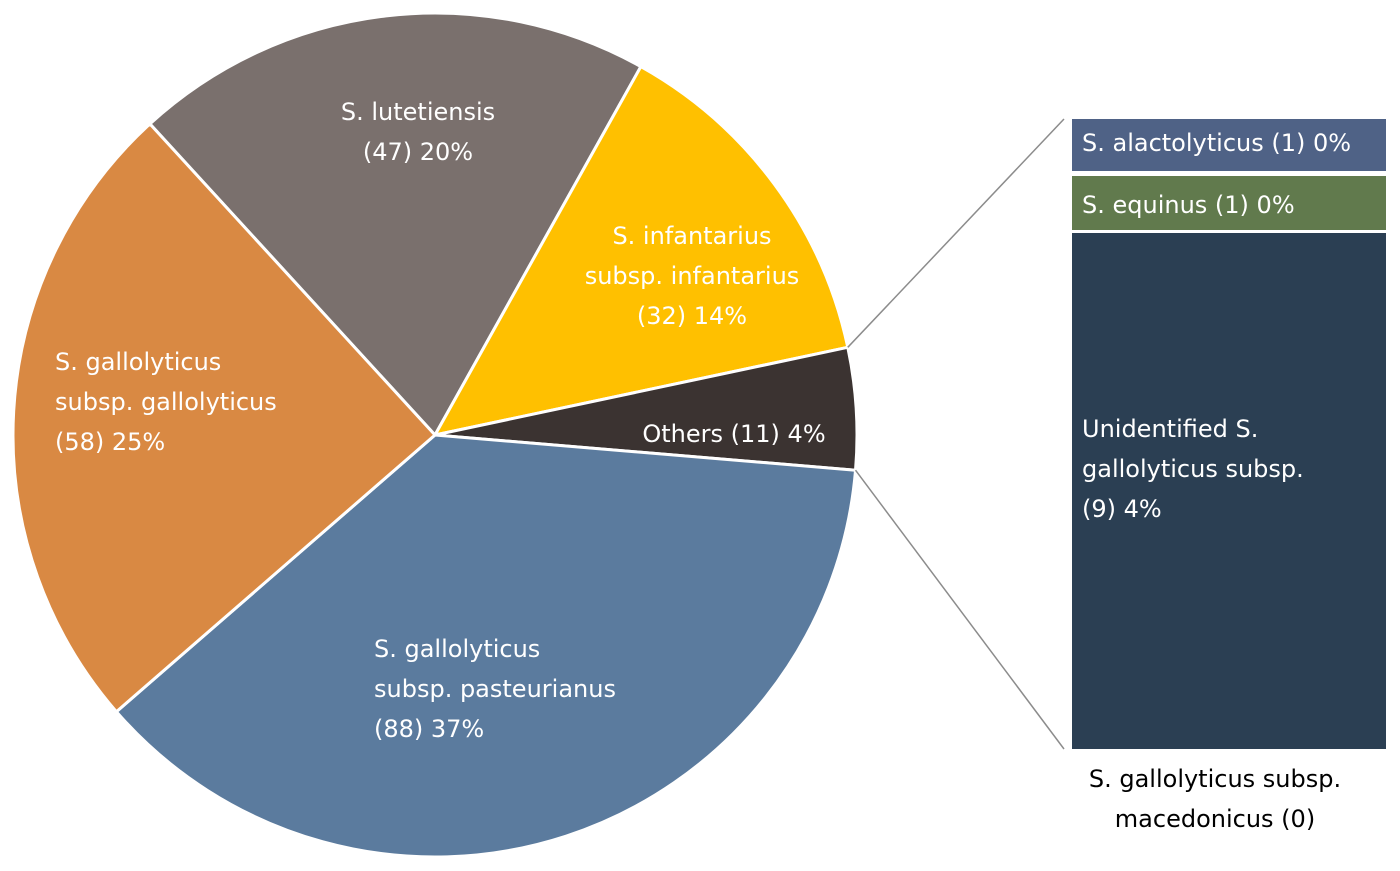  Describe the element at coordinates (418, 132) in the screenshot. I see `pie-slice-label: S. lutetiensis (47) 20%` at that location.